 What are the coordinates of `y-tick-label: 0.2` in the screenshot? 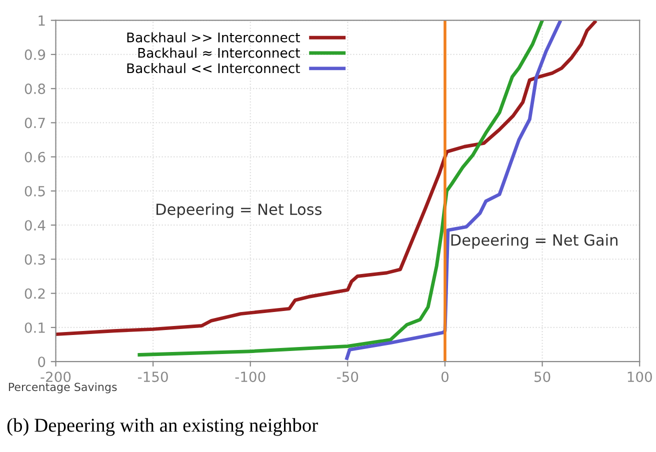 It's located at (34, 293).